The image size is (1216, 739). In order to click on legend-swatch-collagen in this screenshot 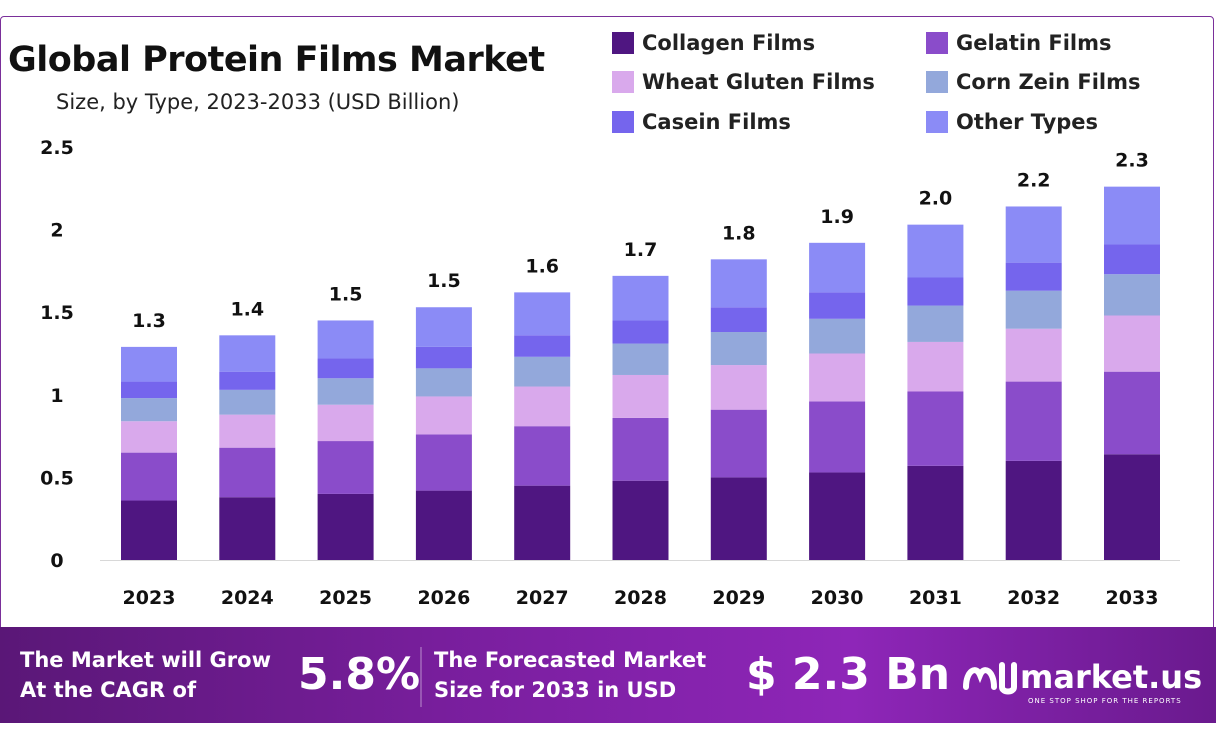, I will do `click(623, 43)`.